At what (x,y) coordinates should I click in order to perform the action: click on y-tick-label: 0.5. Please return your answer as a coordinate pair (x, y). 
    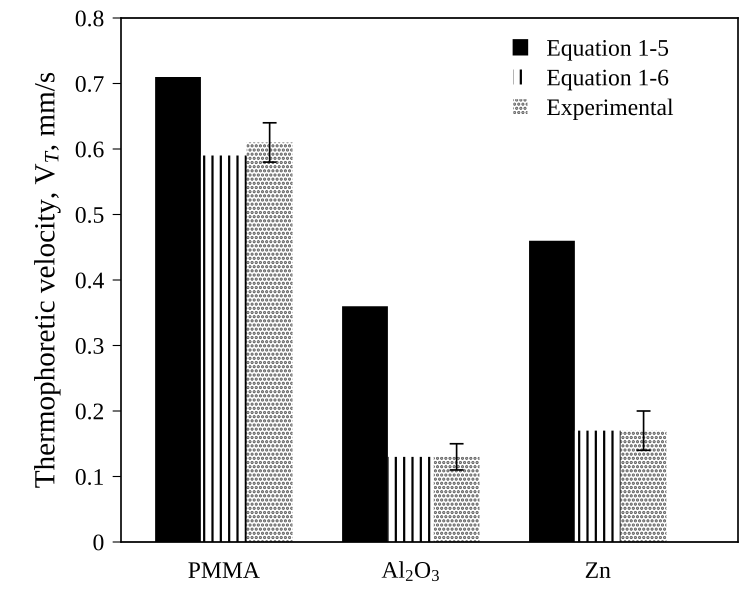
    Looking at the image, I should click on (90, 215).